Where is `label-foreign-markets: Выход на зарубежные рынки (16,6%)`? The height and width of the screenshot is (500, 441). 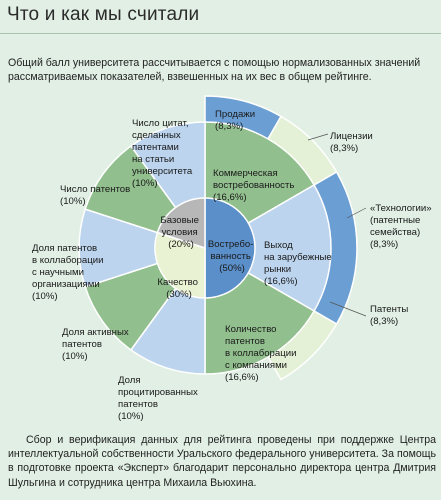 label-foreign-markets: Выход на зарубежные рынки (16,6%) is located at coordinates (299, 263).